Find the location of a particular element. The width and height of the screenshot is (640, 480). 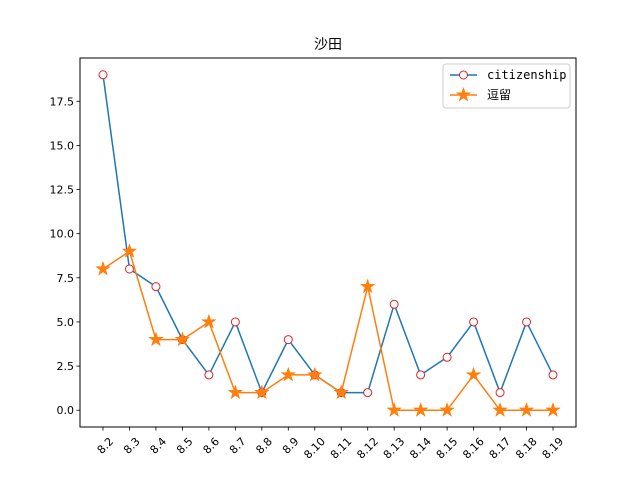

legend-marker-douliu is located at coordinates (463, 94).